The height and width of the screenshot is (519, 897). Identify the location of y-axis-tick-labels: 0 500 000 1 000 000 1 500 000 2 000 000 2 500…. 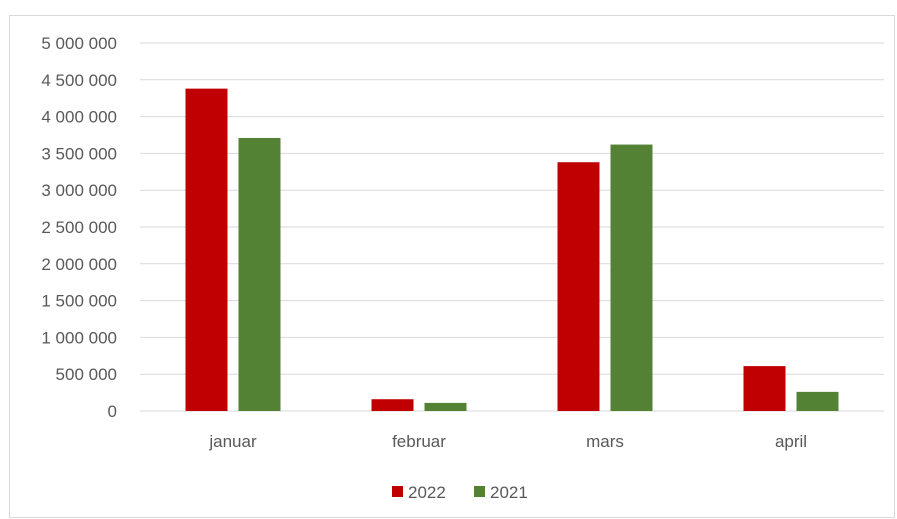
(79, 227).